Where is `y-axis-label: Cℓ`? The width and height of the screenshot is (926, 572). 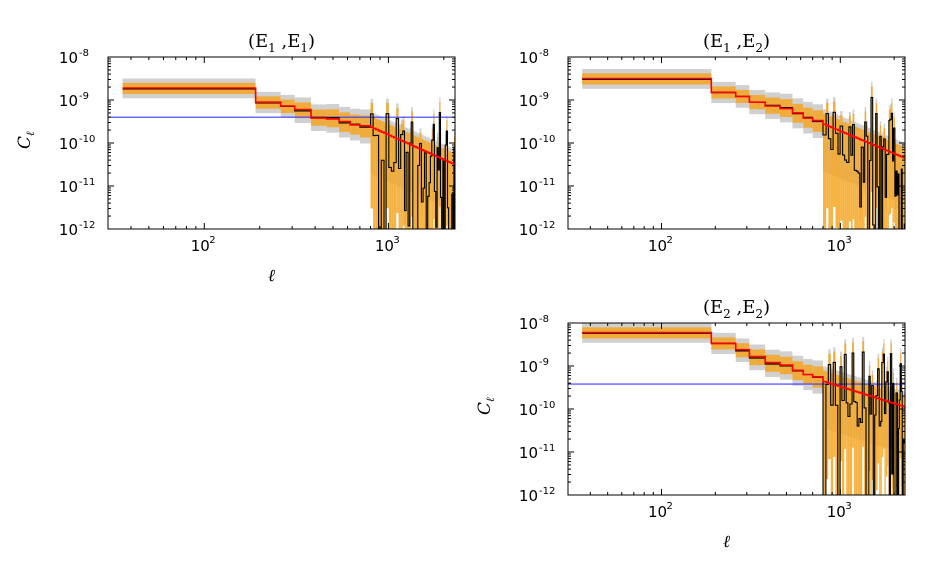 y-axis-label: Cℓ is located at coordinates (486, 406).